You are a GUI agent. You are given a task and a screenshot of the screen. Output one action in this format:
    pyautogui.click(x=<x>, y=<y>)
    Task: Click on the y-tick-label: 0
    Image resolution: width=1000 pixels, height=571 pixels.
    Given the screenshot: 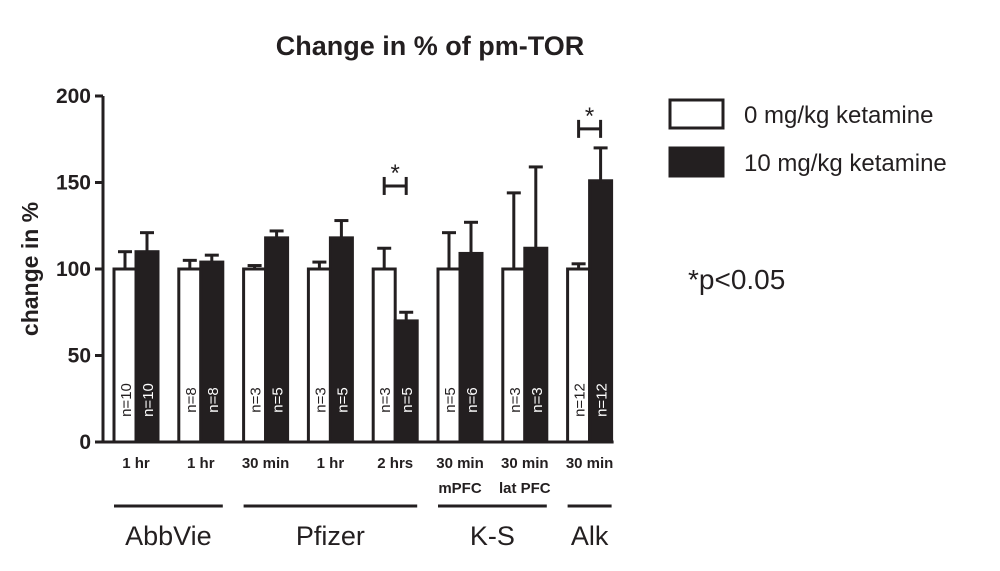 What is the action you would take?
    pyautogui.click(x=85, y=442)
    